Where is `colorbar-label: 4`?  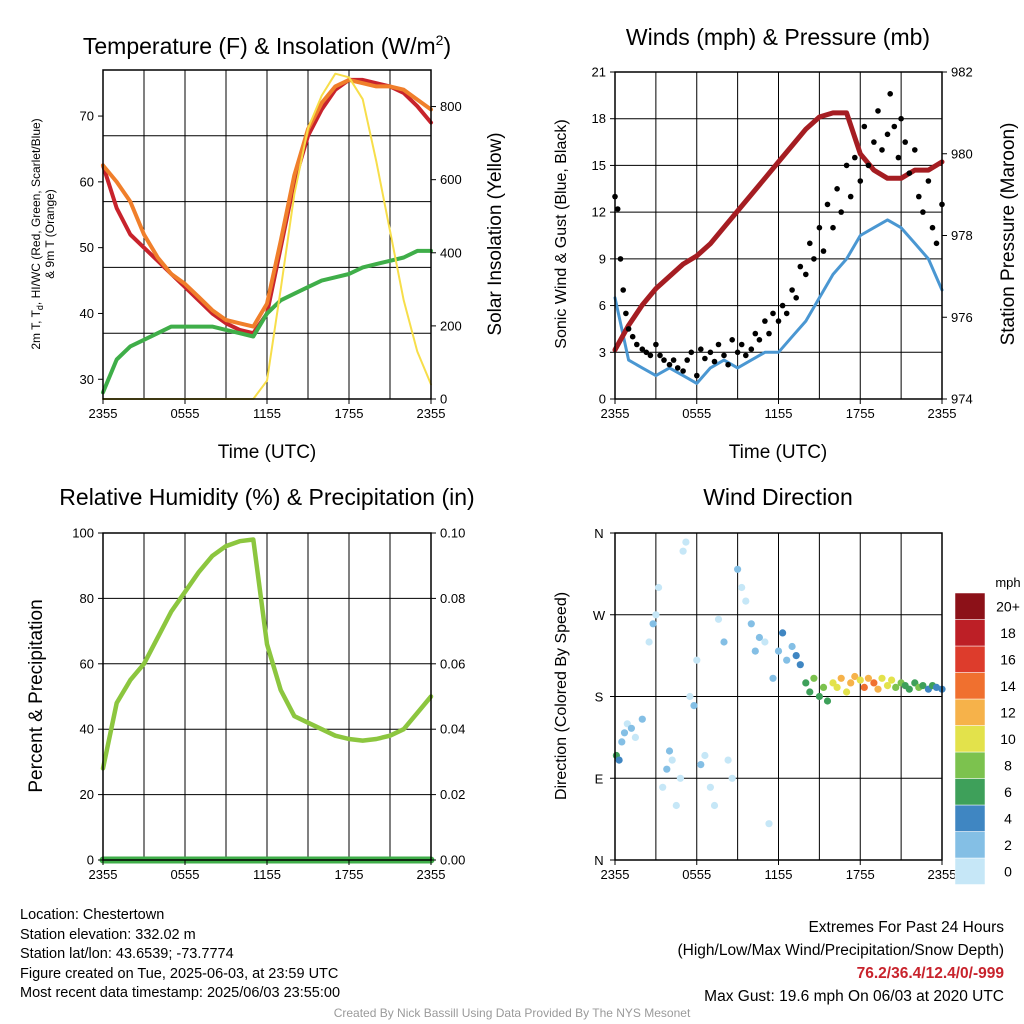
colorbar-label: 4 is located at coordinates (1008, 818).